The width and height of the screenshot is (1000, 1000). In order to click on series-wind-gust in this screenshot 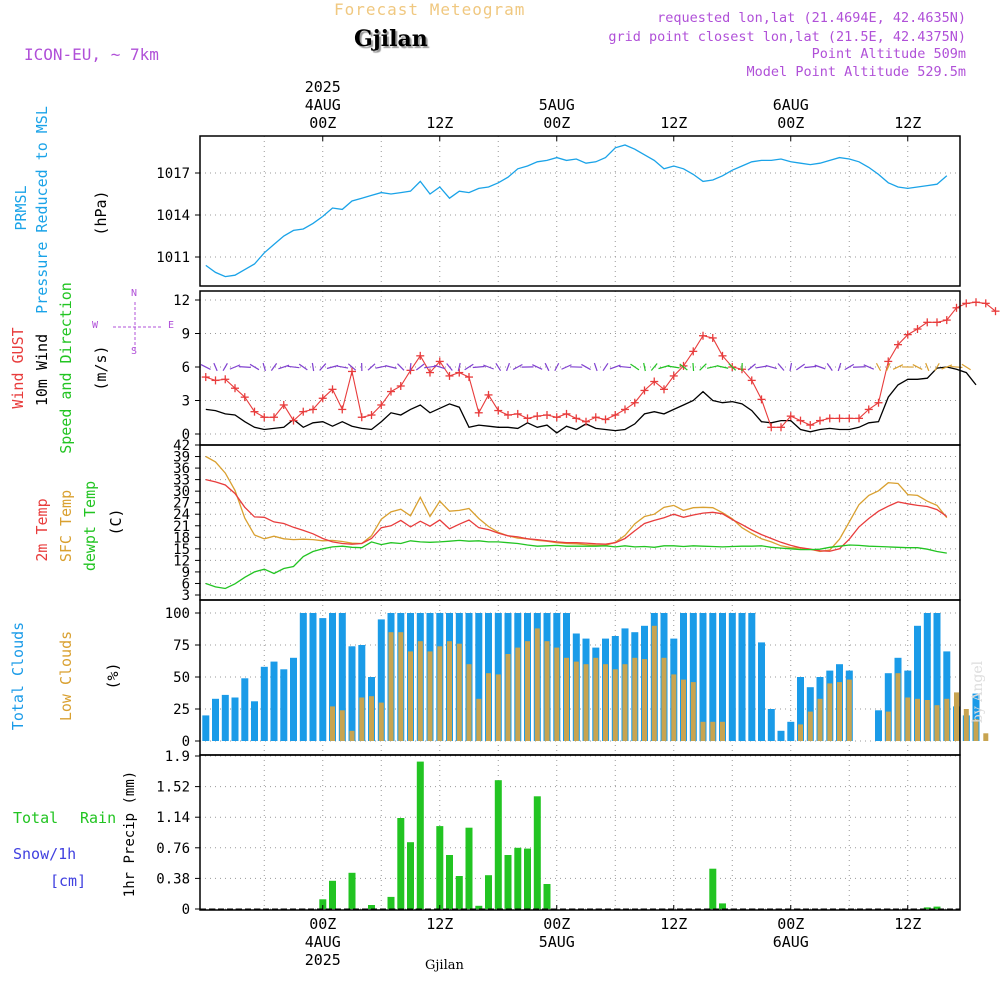, I will do `click(600, 364)`.